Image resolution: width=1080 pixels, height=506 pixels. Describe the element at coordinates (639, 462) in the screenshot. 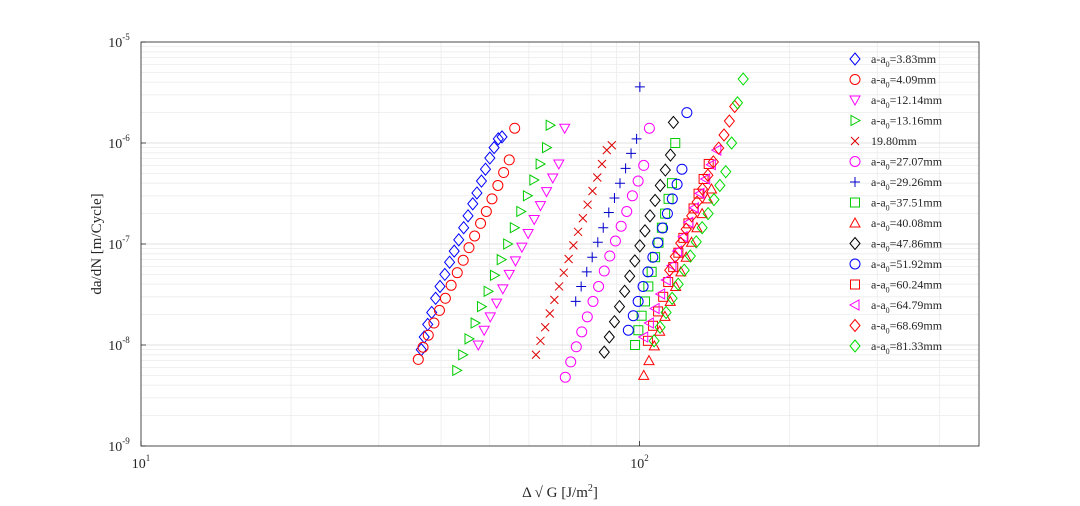

I see `x-tick-label: 10²` at that location.